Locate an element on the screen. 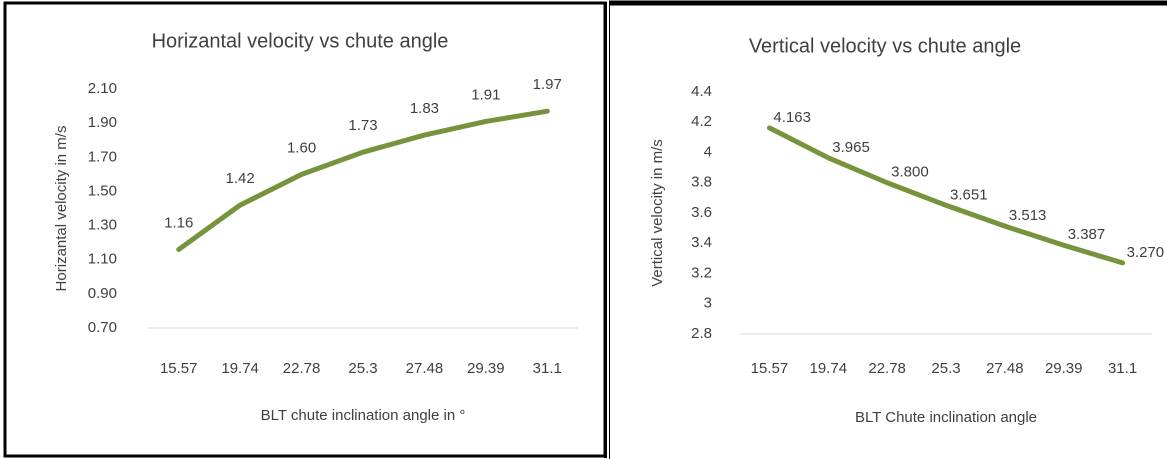 The height and width of the screenshot is (459, 1167). y-axis-label: Vertical velocity in m/s is located at coordinates (657, 213).